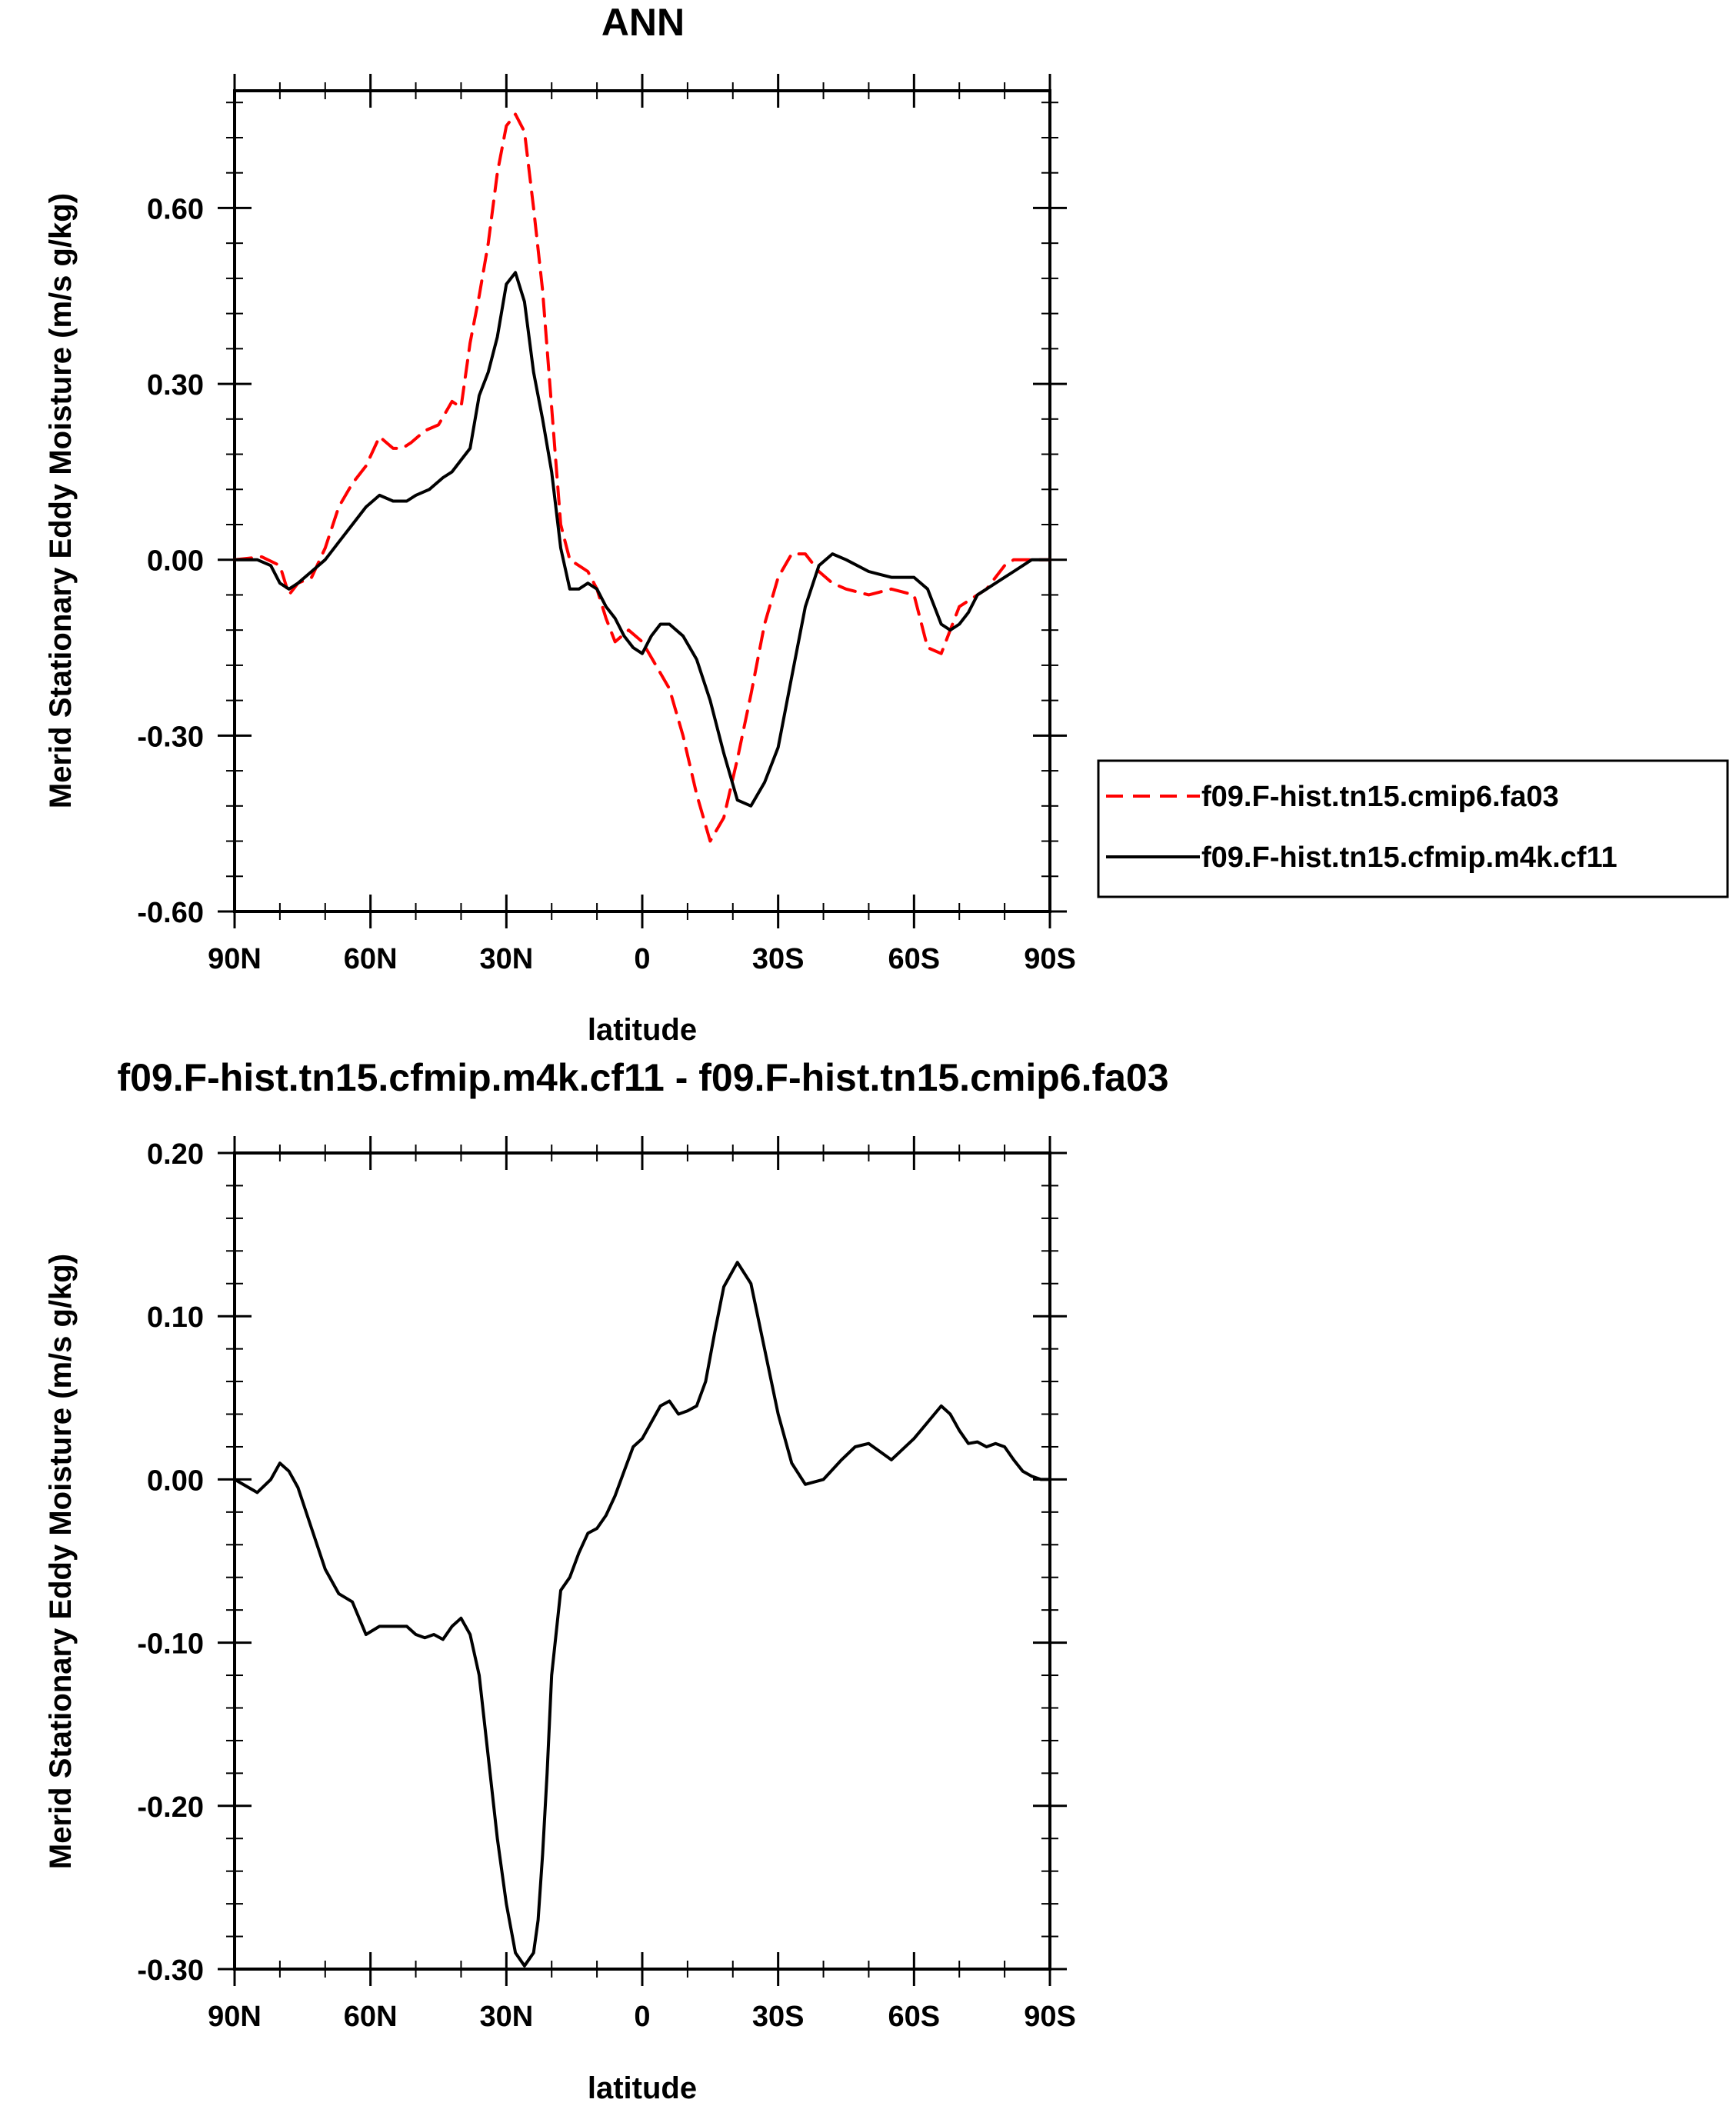 Image resolution: width=1736 pixels, height=2106 pixels. Describe the element at coordinates (175, 209) in the screenshot. I see `y-tick-label: 0.60` at that location.